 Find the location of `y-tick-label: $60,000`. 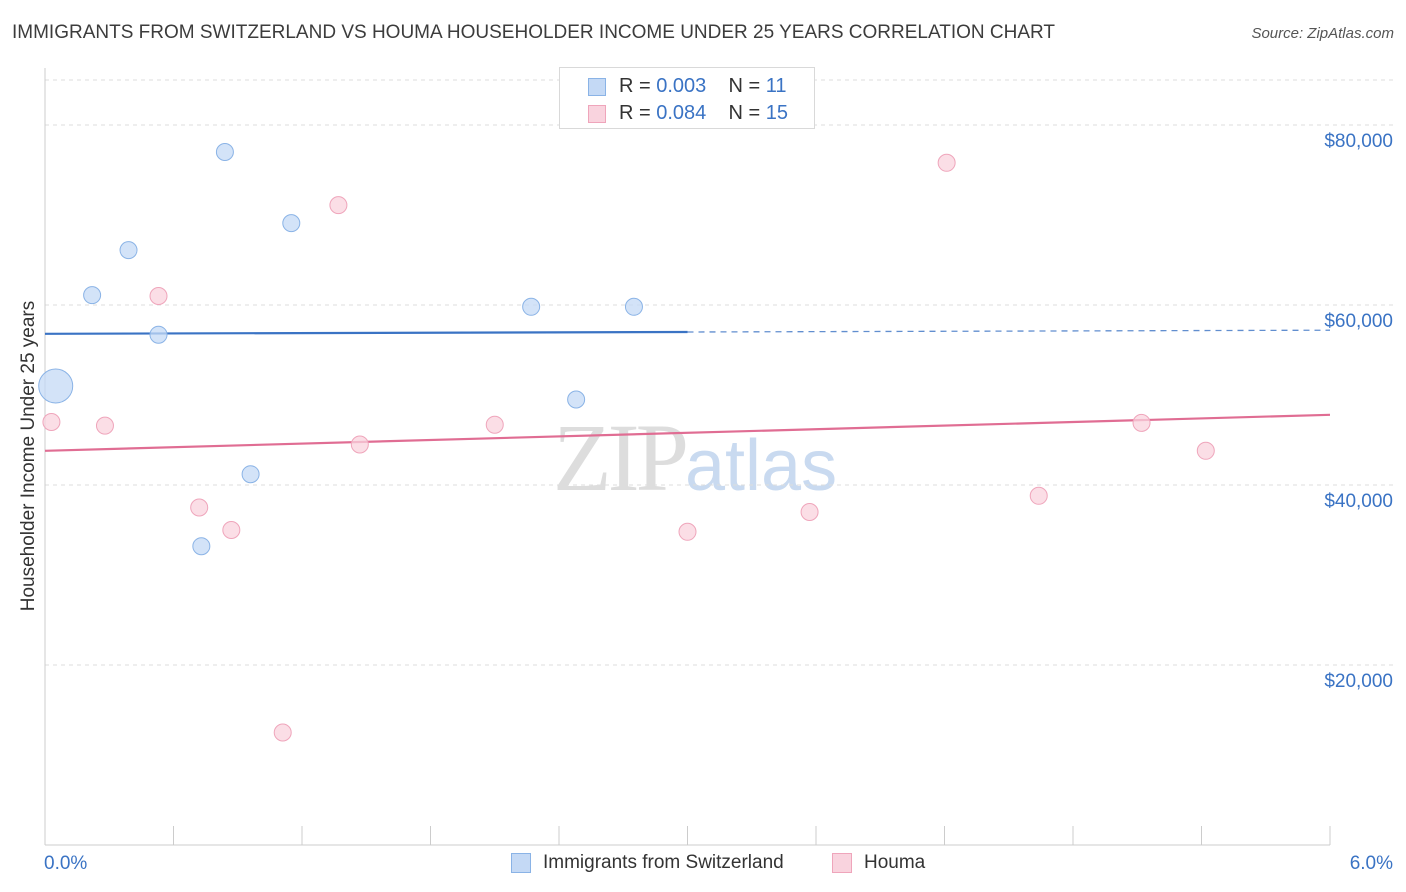

y-tick-label: $60,000 is located at coordinates (1358, 321).